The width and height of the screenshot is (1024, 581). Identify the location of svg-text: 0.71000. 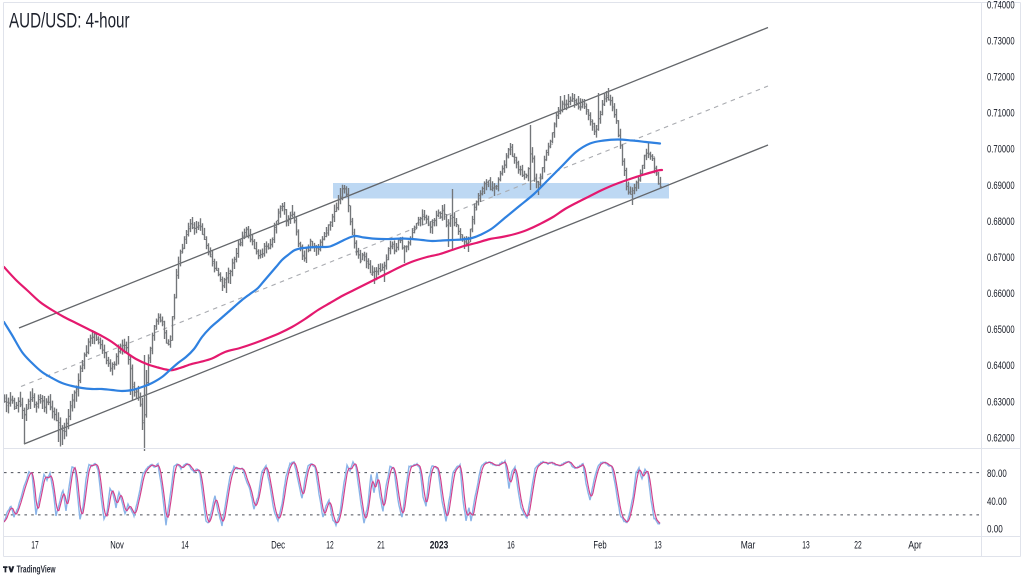
(1001, 114).